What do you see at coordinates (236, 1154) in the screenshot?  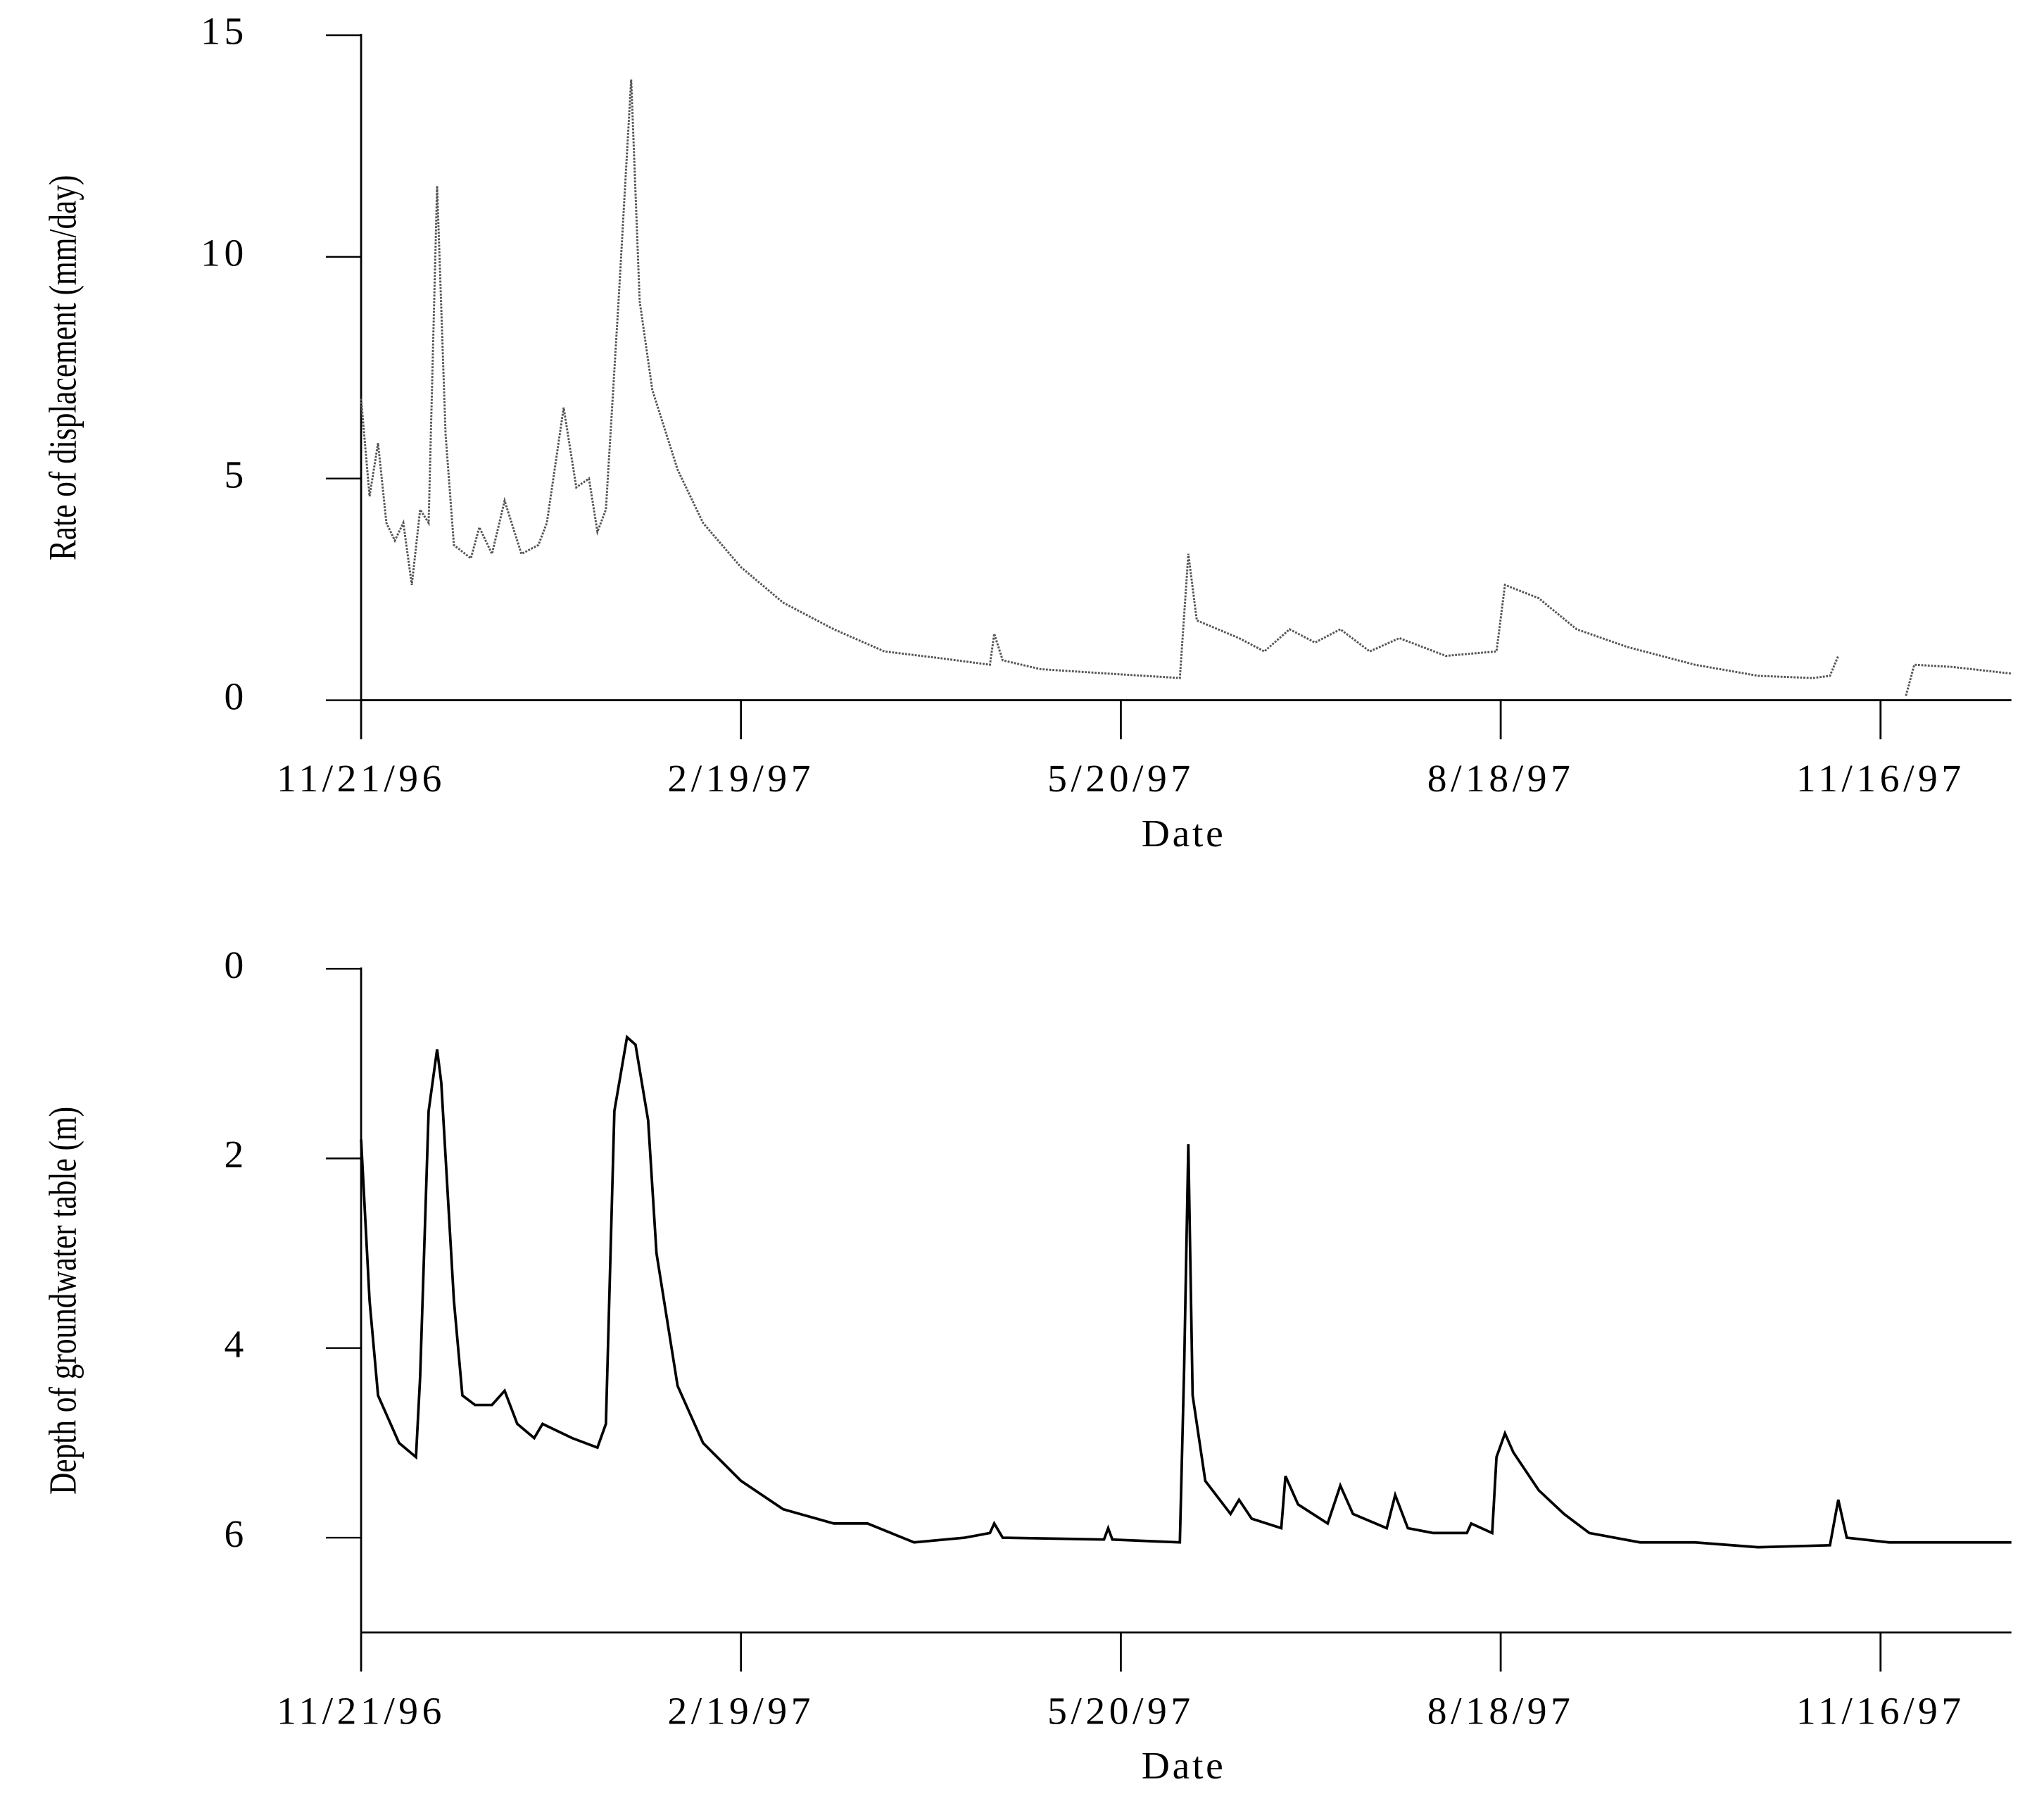 I see `y-tick-label: 2` at bounding box center [236, 1154].